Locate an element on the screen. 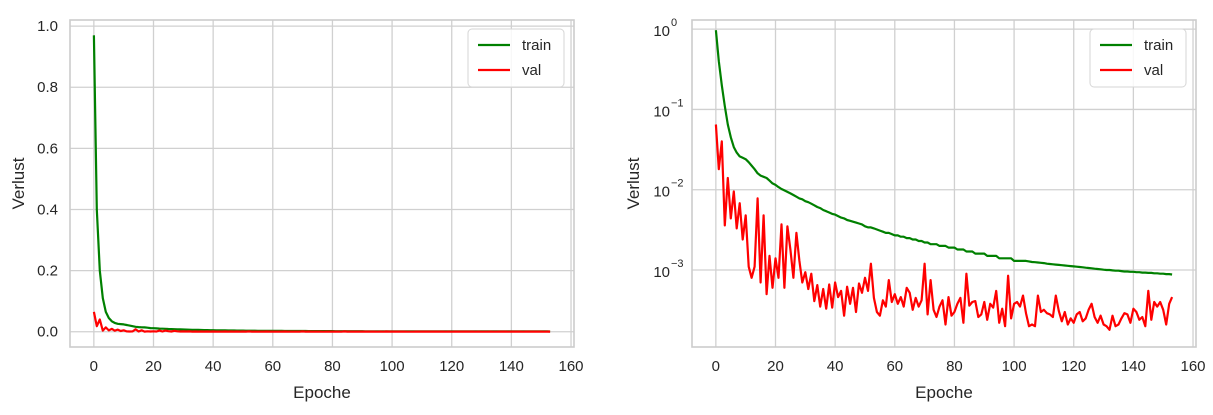  series-line-val is located at coordinates (321, 322).